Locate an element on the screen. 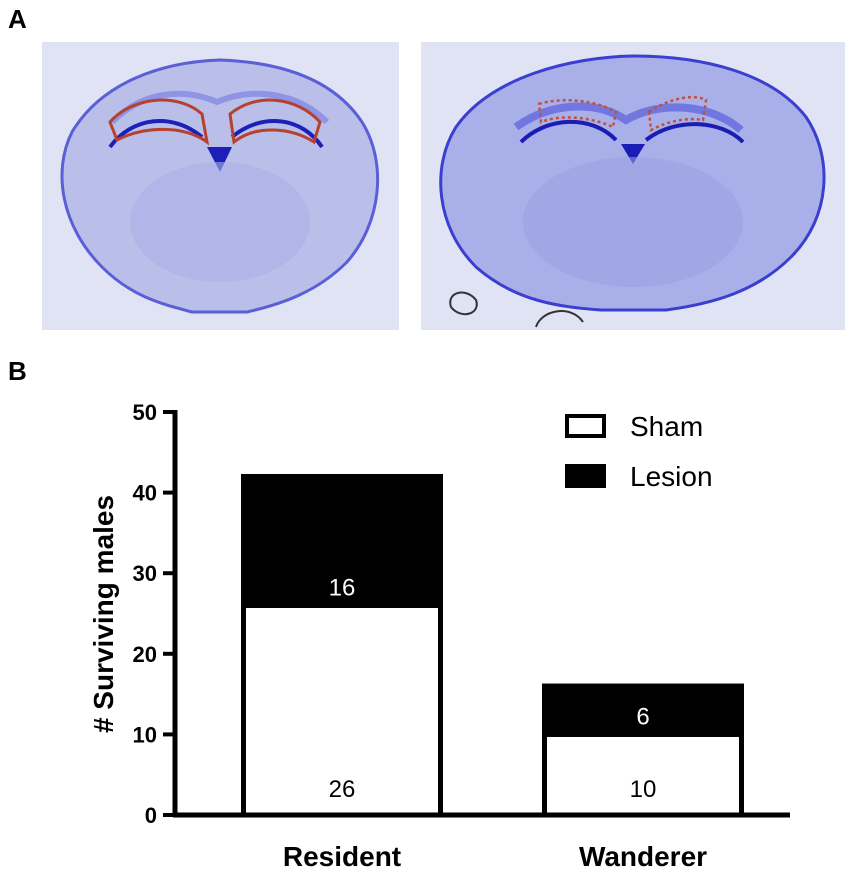 This screenshot has height=874, width=851. brain-section-sham-image is located at coordinates (220, 186).